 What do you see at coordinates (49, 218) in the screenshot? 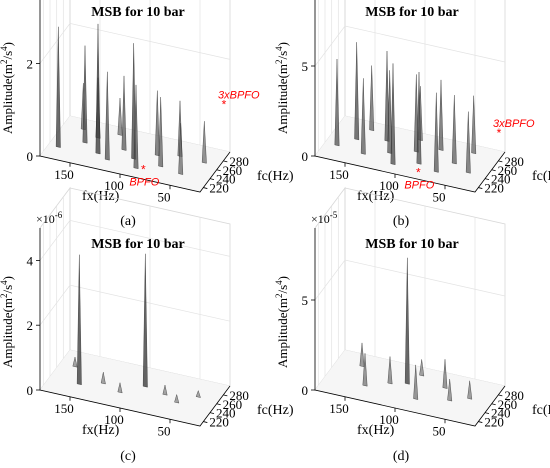
I see `z-exponent: ×10⁻⁶` at bounding box center [49, 218].